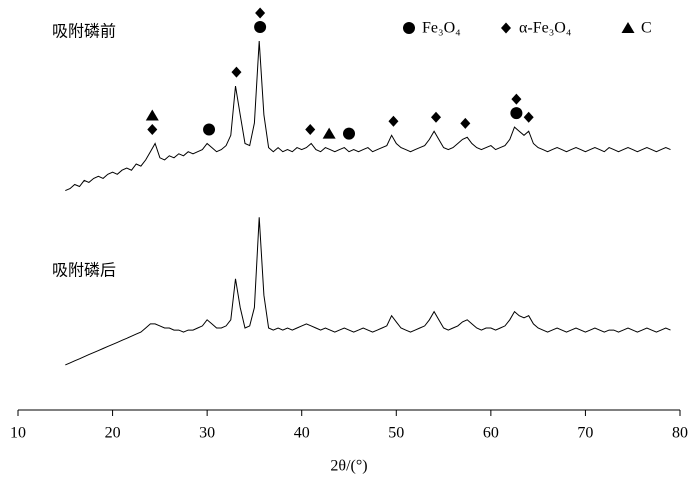  I want to click on x-axis-label: 2θ/(°), so click(348, 466).